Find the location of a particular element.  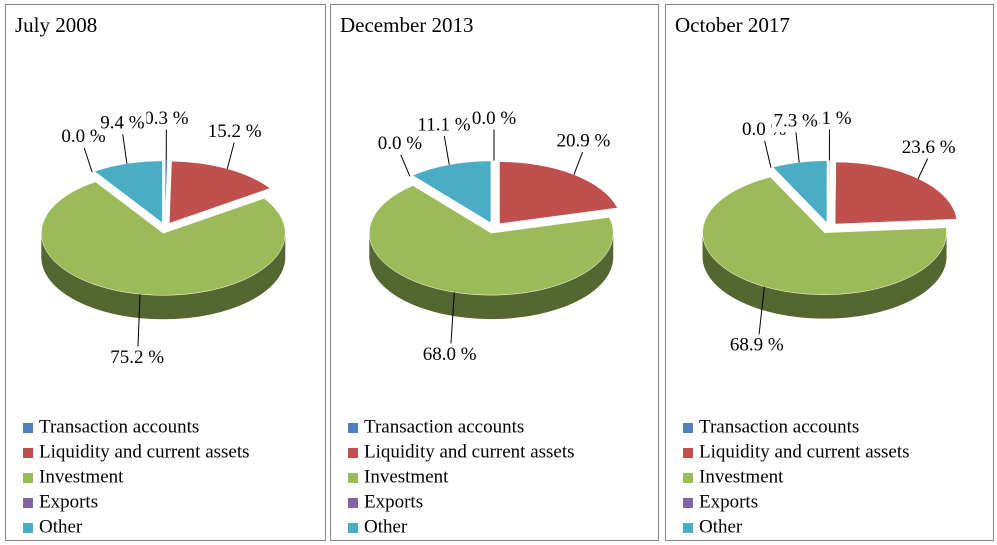

data-label: 23.6 % is located at coordinates (929, 147).